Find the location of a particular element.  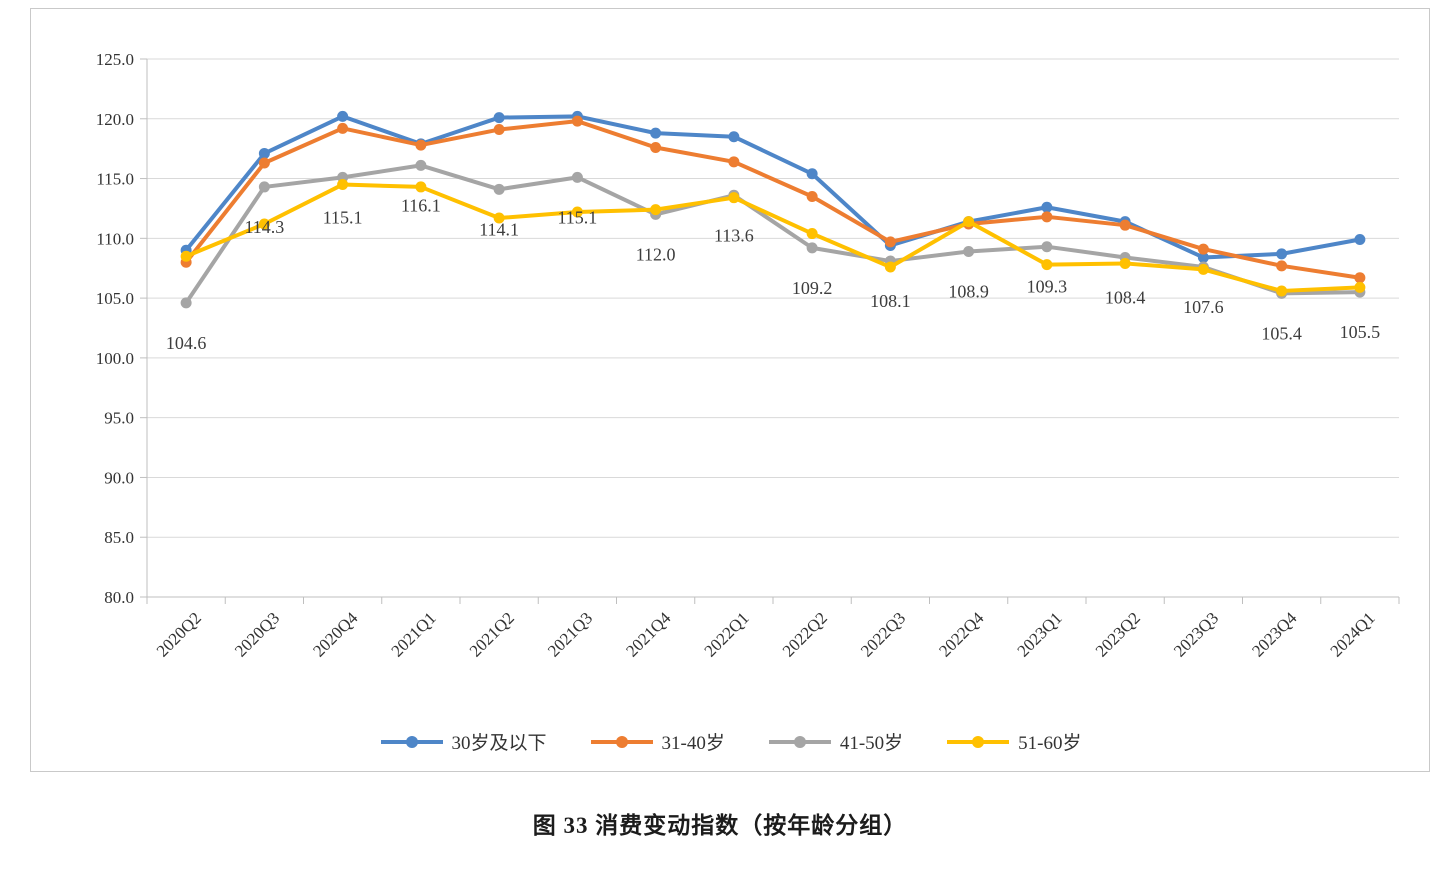

x-axis-tick-label: 2021Q3 is located at coordinates (570, 634).